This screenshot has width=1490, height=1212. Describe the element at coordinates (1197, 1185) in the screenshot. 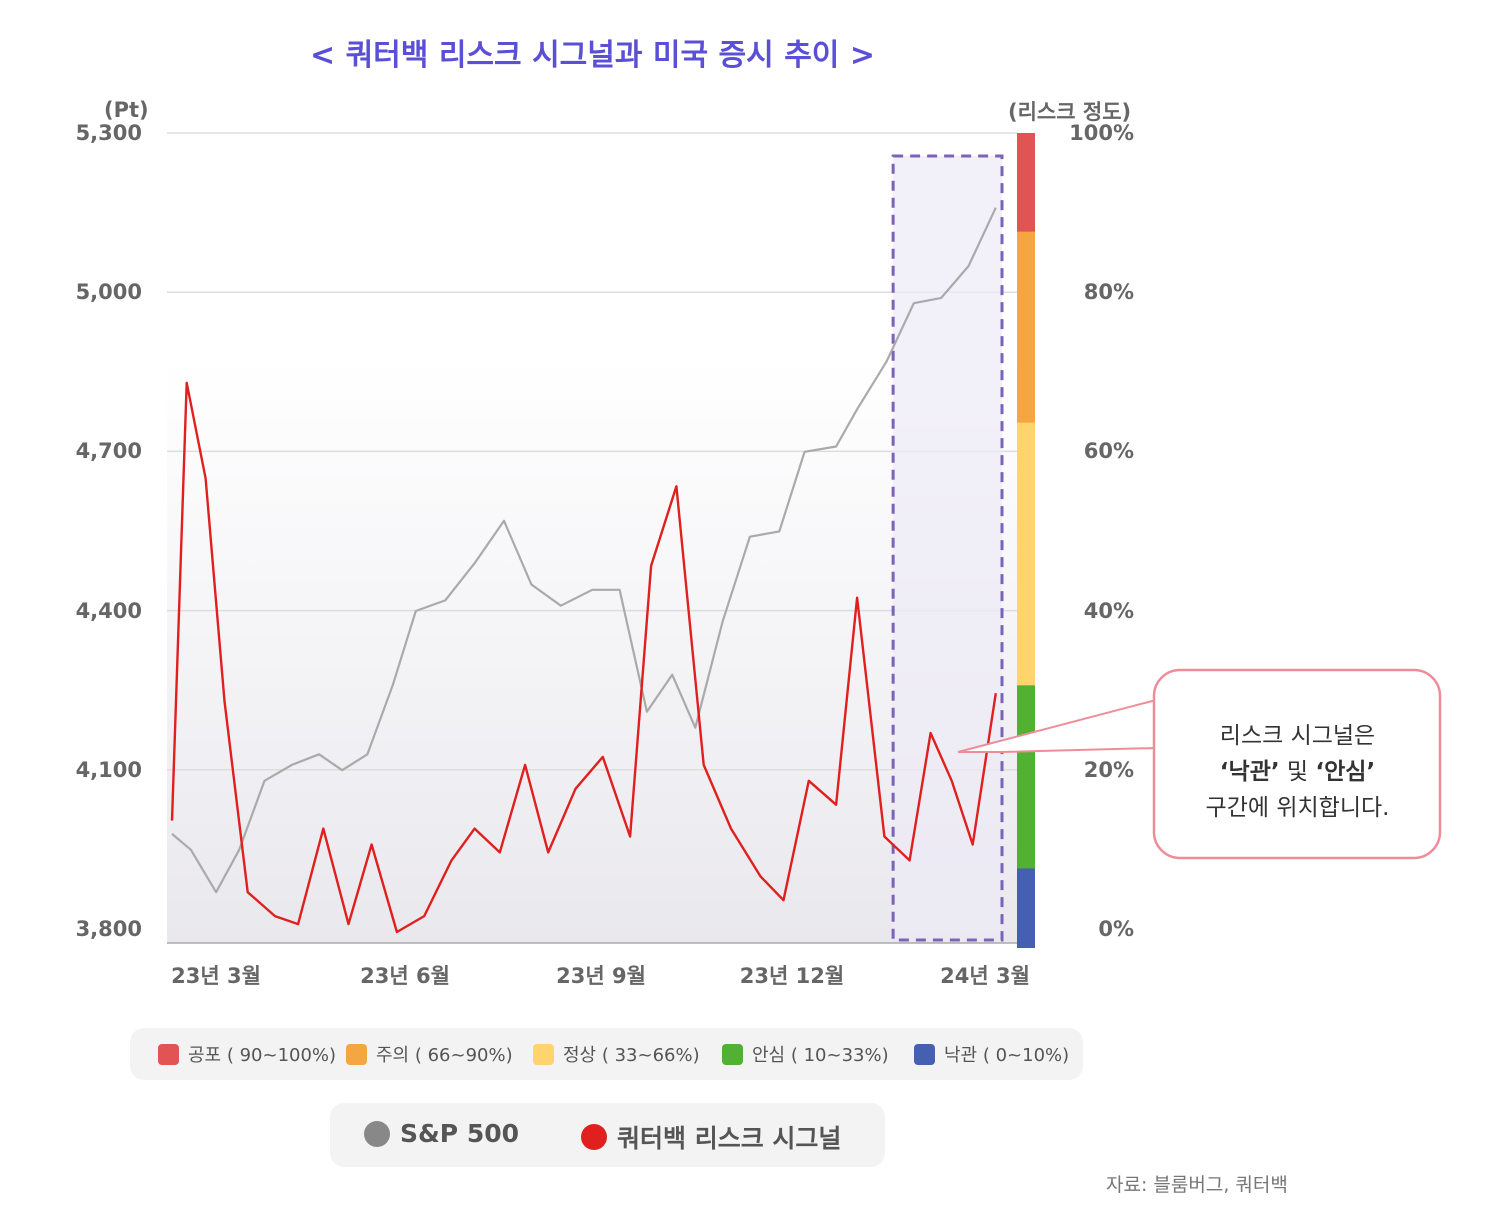

I see `source-note: 자료: 블룸버그, 쿼터백` at that location.